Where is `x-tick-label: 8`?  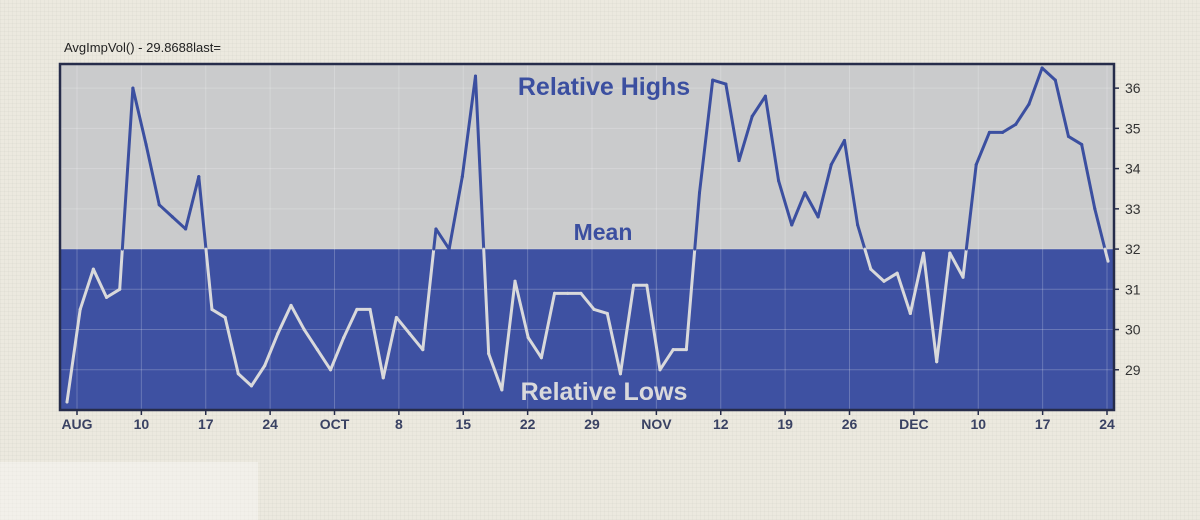
x-tick-label: 8 is located at coordinates (399, 424).